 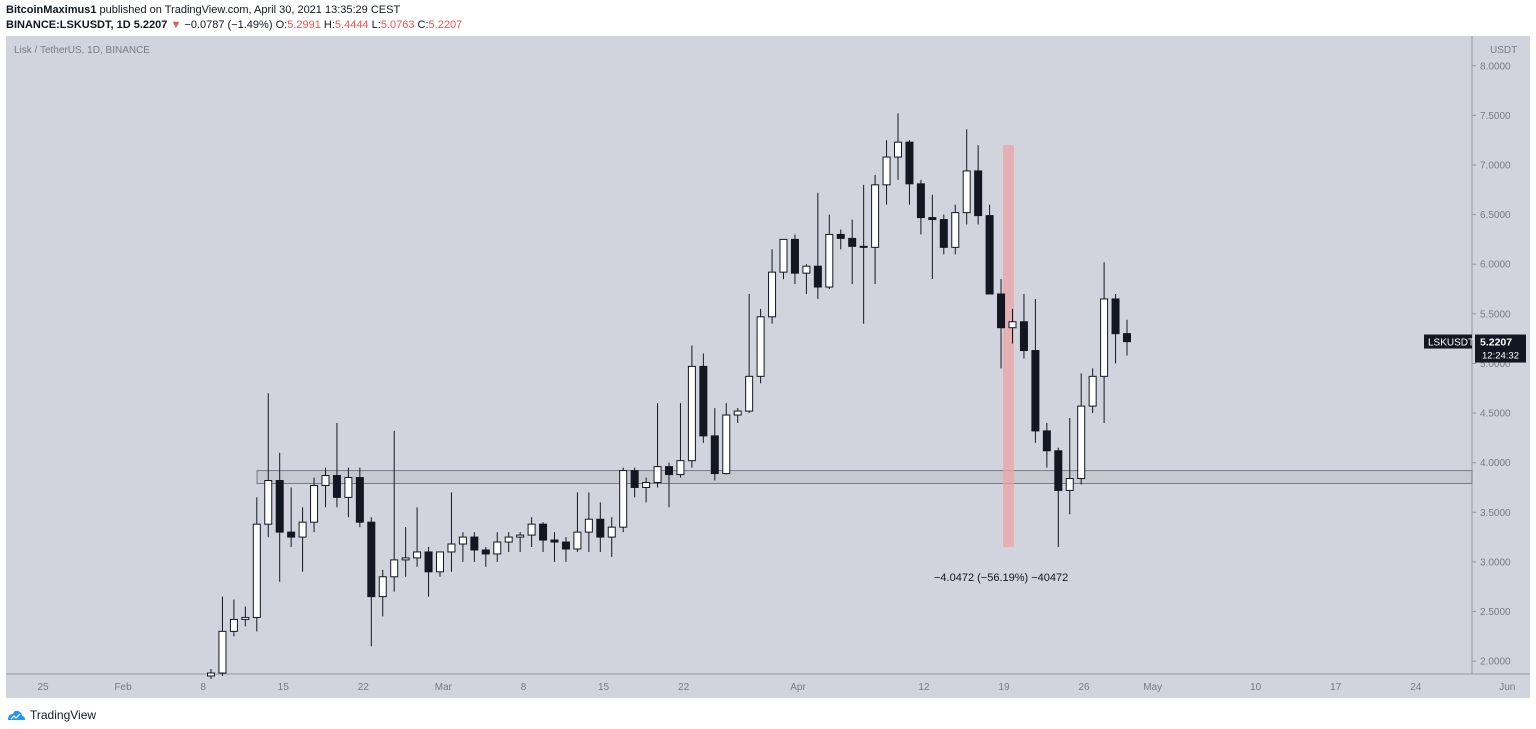 I want to click on time-tick-label: 17, so click(x=1336, y=687).